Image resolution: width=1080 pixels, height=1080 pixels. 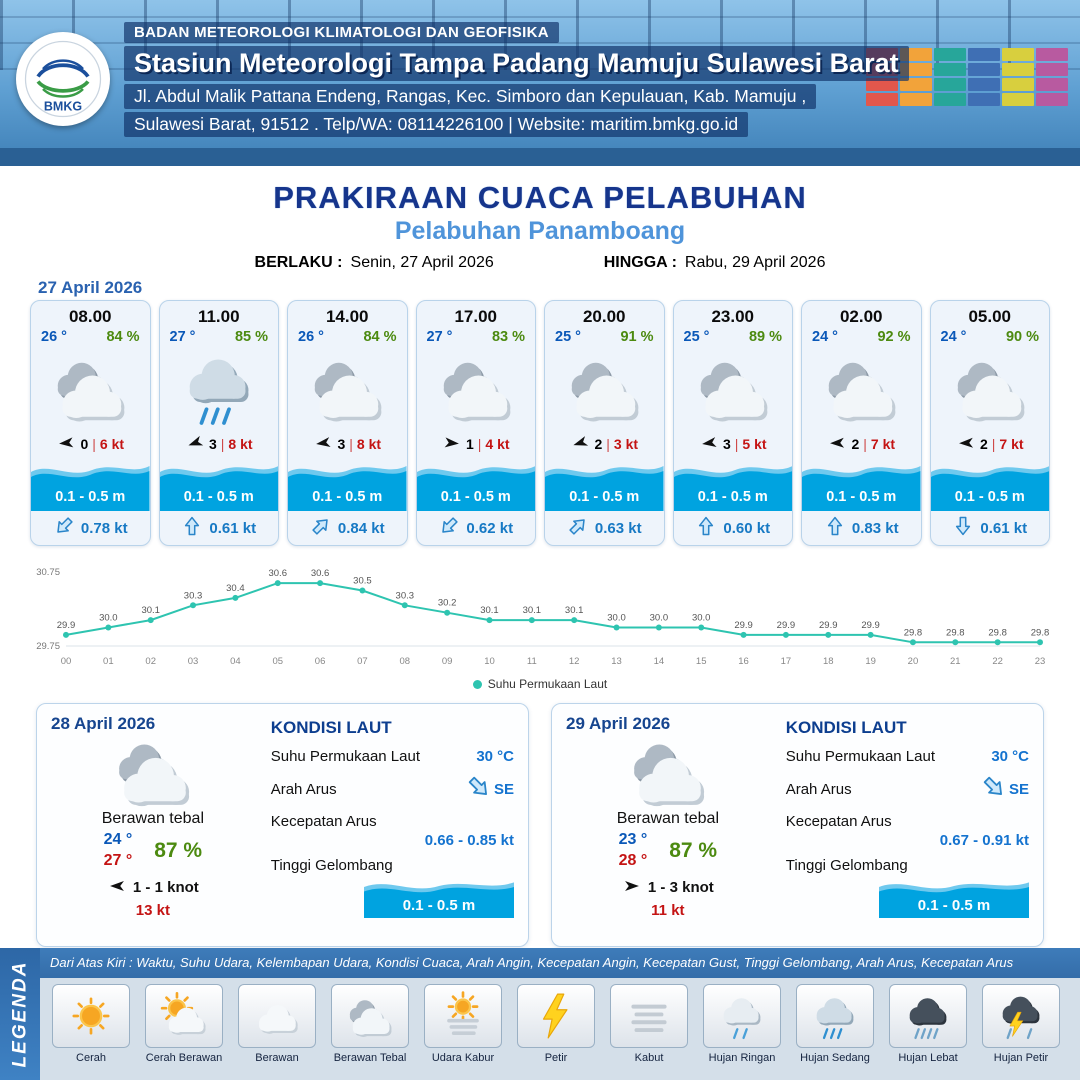 What do you see at coordinates (1040, 661) in the screenshot?
I see `svg-text: 23` at bounding box center [1040, 661].